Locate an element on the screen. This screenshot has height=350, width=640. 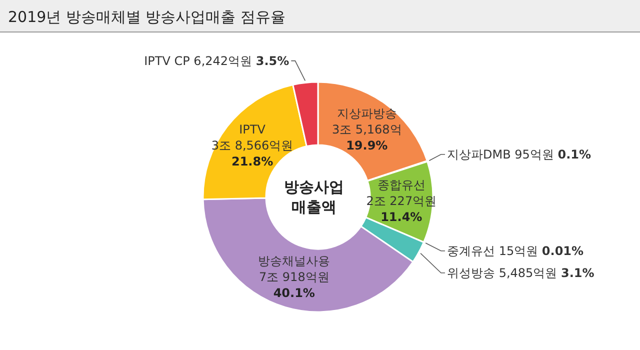
slice-label: 지상파DMB 95억원 is located at coordinates (502, 154).